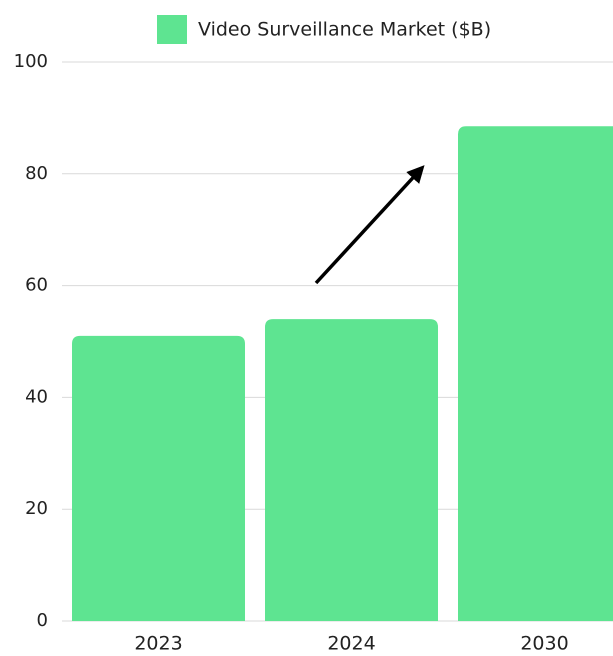 Image resolution: width=613 pixels, height=656 pixels. I want to click on y-tick-label: 80, so click(36, 173).